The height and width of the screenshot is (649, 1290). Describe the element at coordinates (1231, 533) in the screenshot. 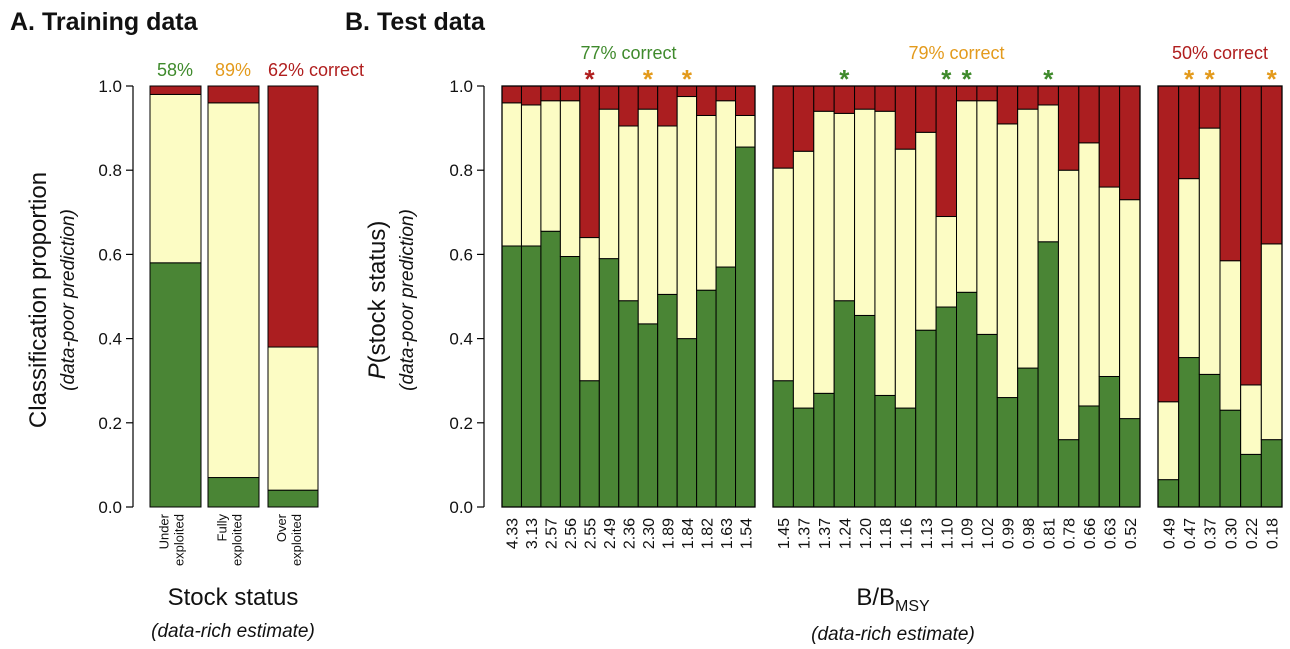

I see `x-tick-label: 0.30` at that location.